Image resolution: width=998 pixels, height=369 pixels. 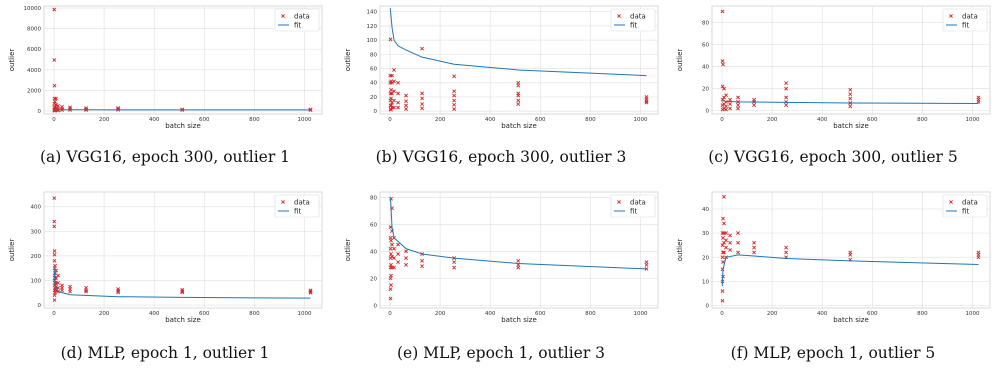 I want to click on y-tick-label: 10, so click(x=705, y=282).